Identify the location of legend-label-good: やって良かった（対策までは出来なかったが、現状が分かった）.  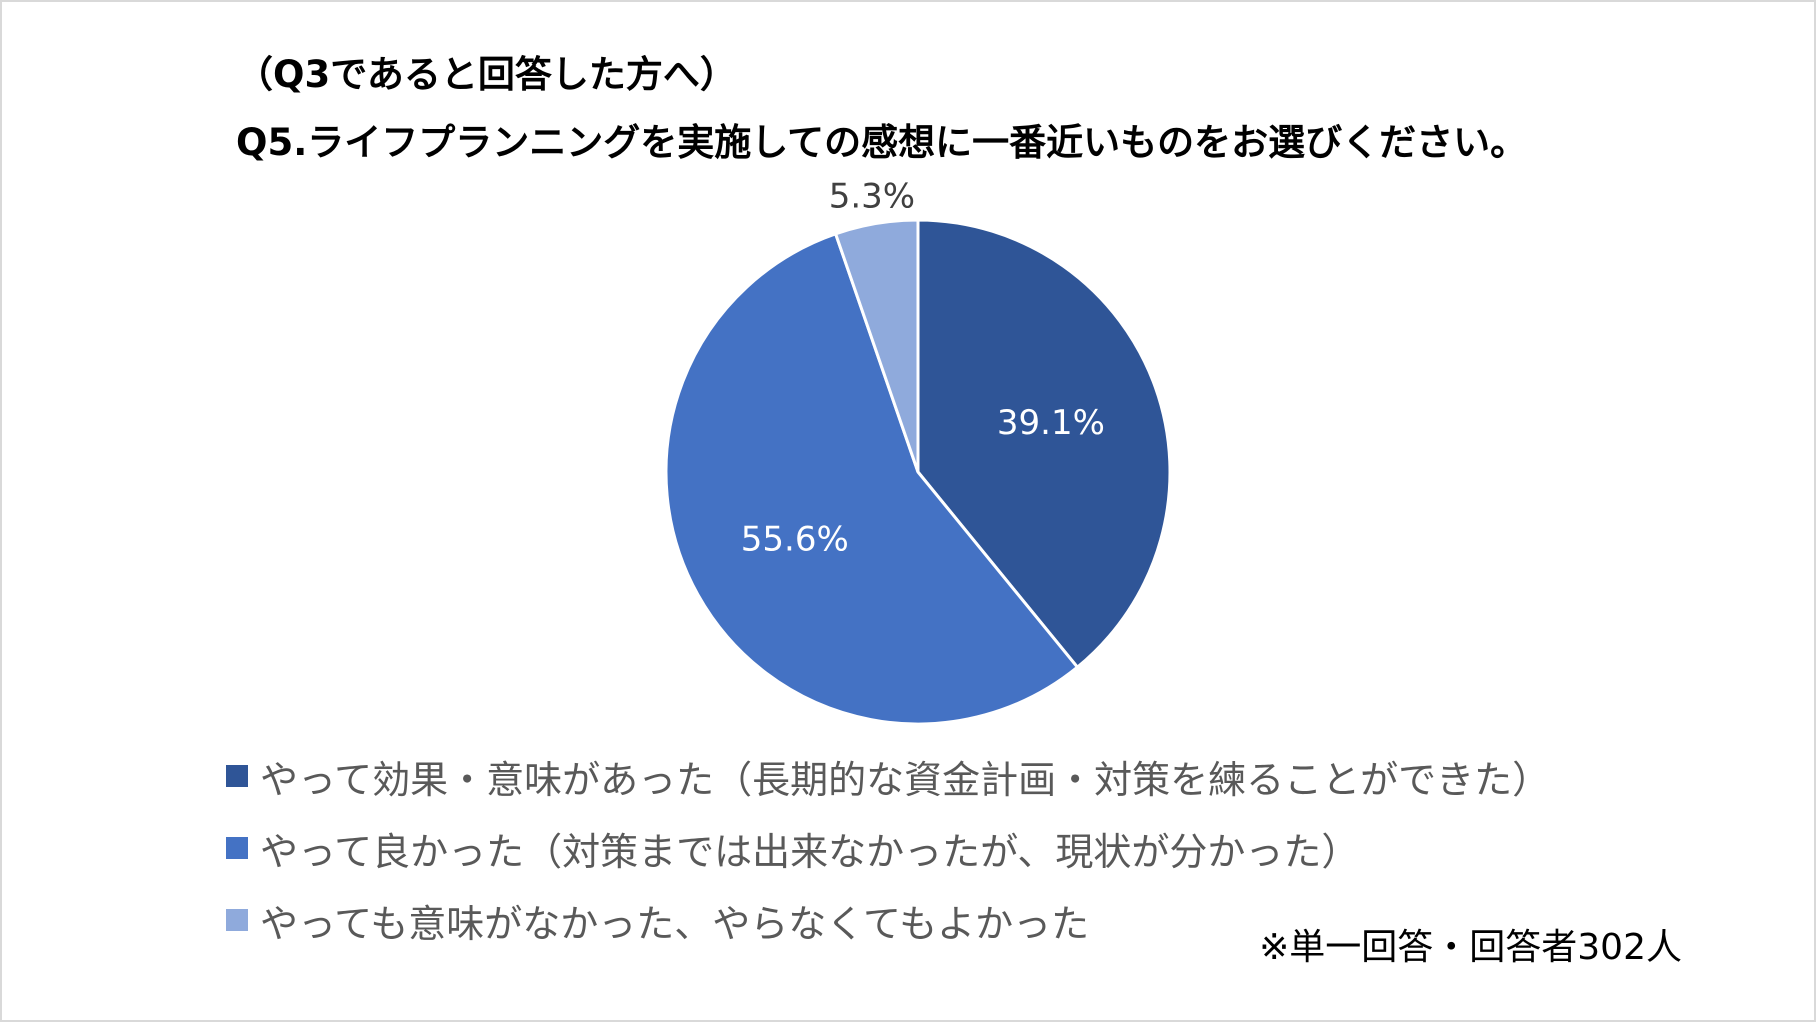
(810, 851).